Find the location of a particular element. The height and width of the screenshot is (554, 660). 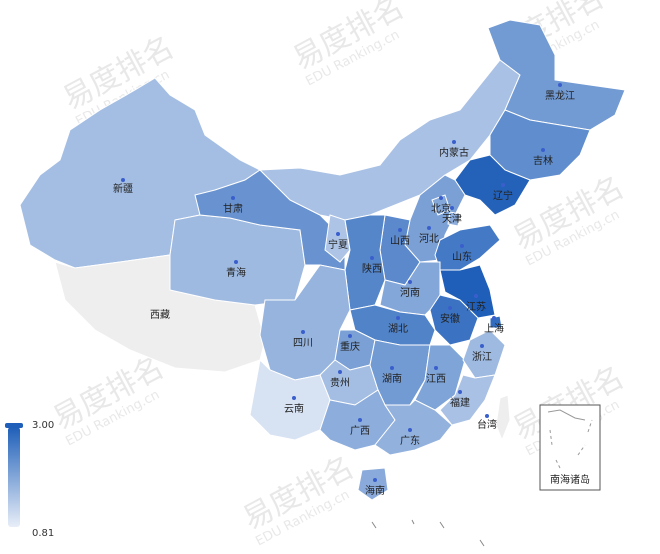

label-hubei: 湖北 is located at coordinates (398, 329).